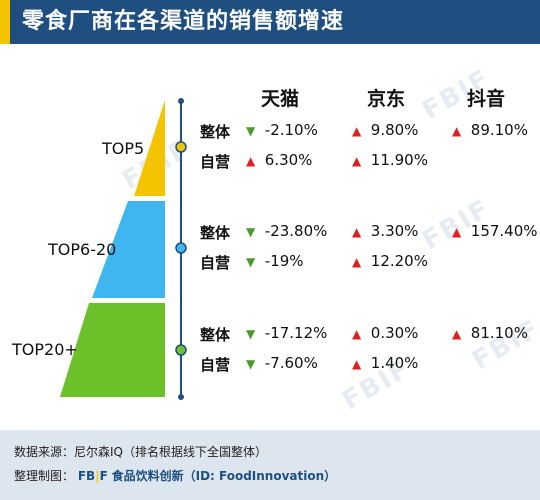  Describe the element at coordinates (181, 101) in the screenshot. I see `timeline-top-dot` at that location.